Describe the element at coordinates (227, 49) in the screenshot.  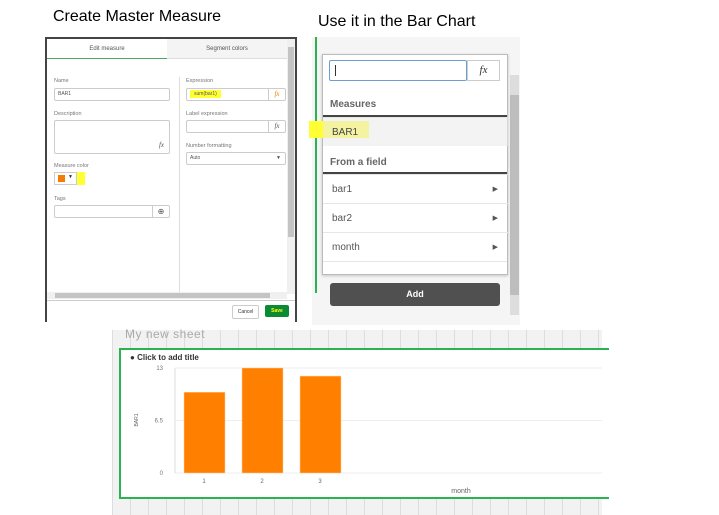
I see `tab-segment-colors: Segment colors` at that location.